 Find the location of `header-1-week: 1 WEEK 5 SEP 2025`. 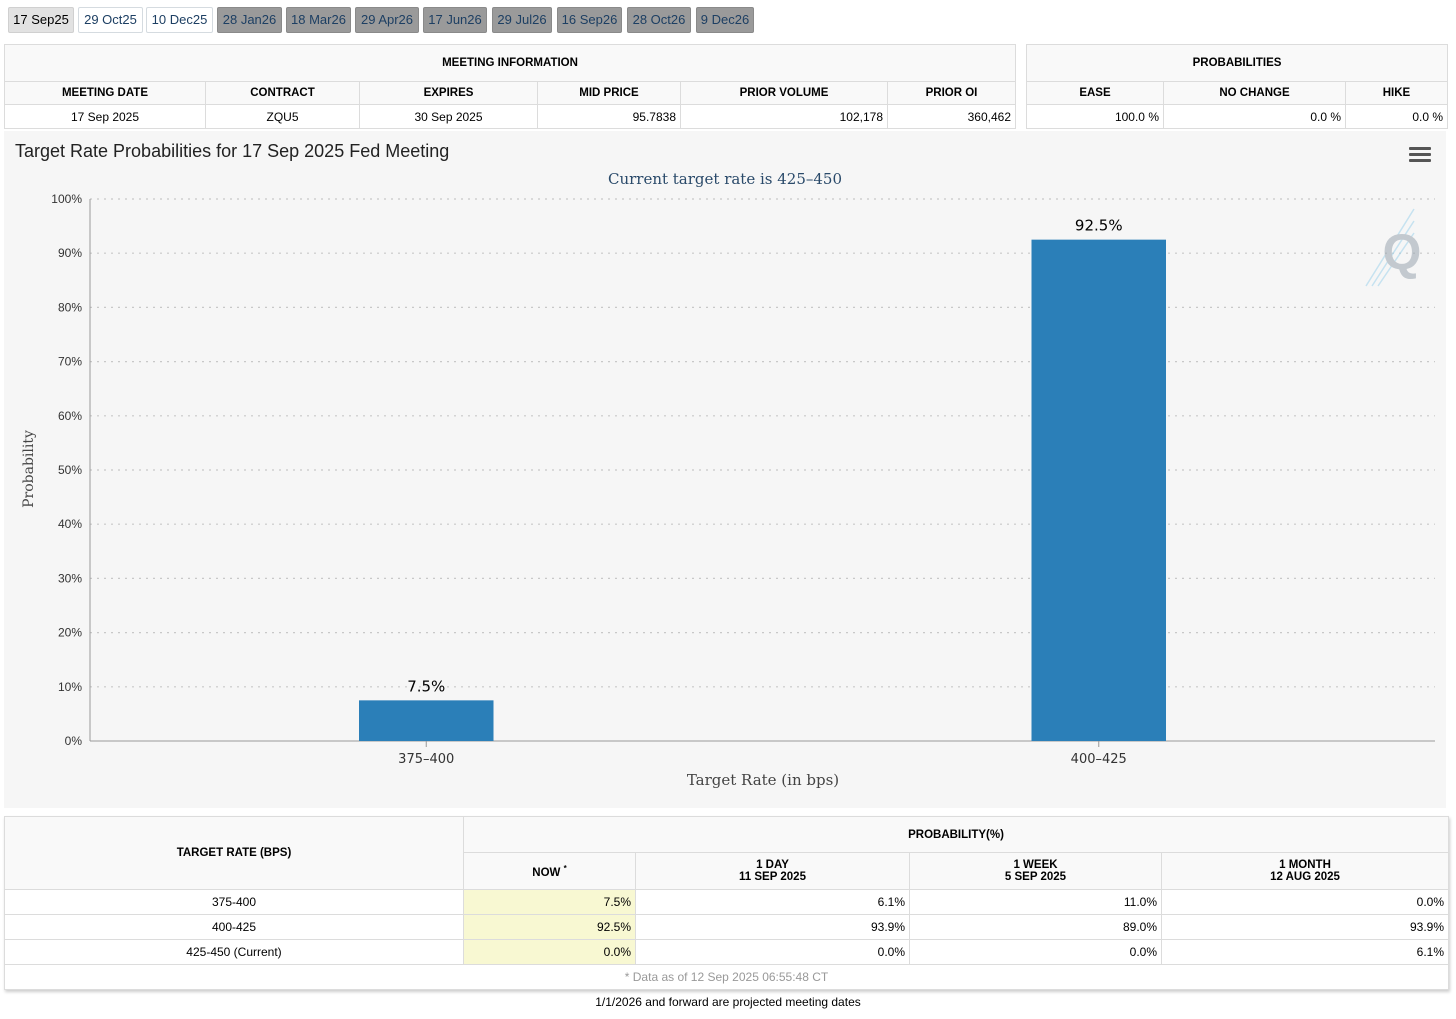

header-1-week: 1 WEEK 5 SEP 2025 is located at coordinates (1035, 871).